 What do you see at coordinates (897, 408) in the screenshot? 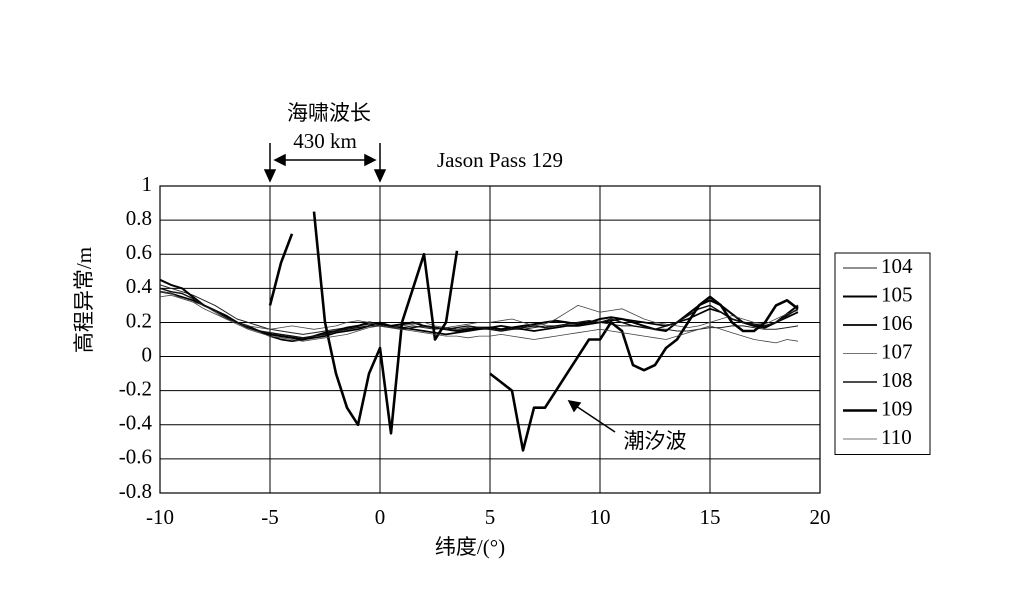
I see `legend-label: 109` at bounding box center [897, 408].